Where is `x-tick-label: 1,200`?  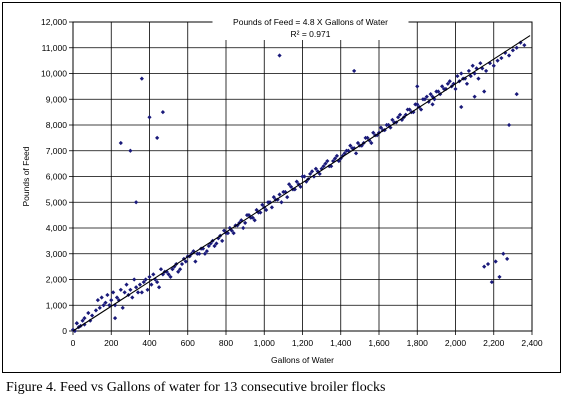
x-tick-label: 1,200 is located at coordinates (303, 343).